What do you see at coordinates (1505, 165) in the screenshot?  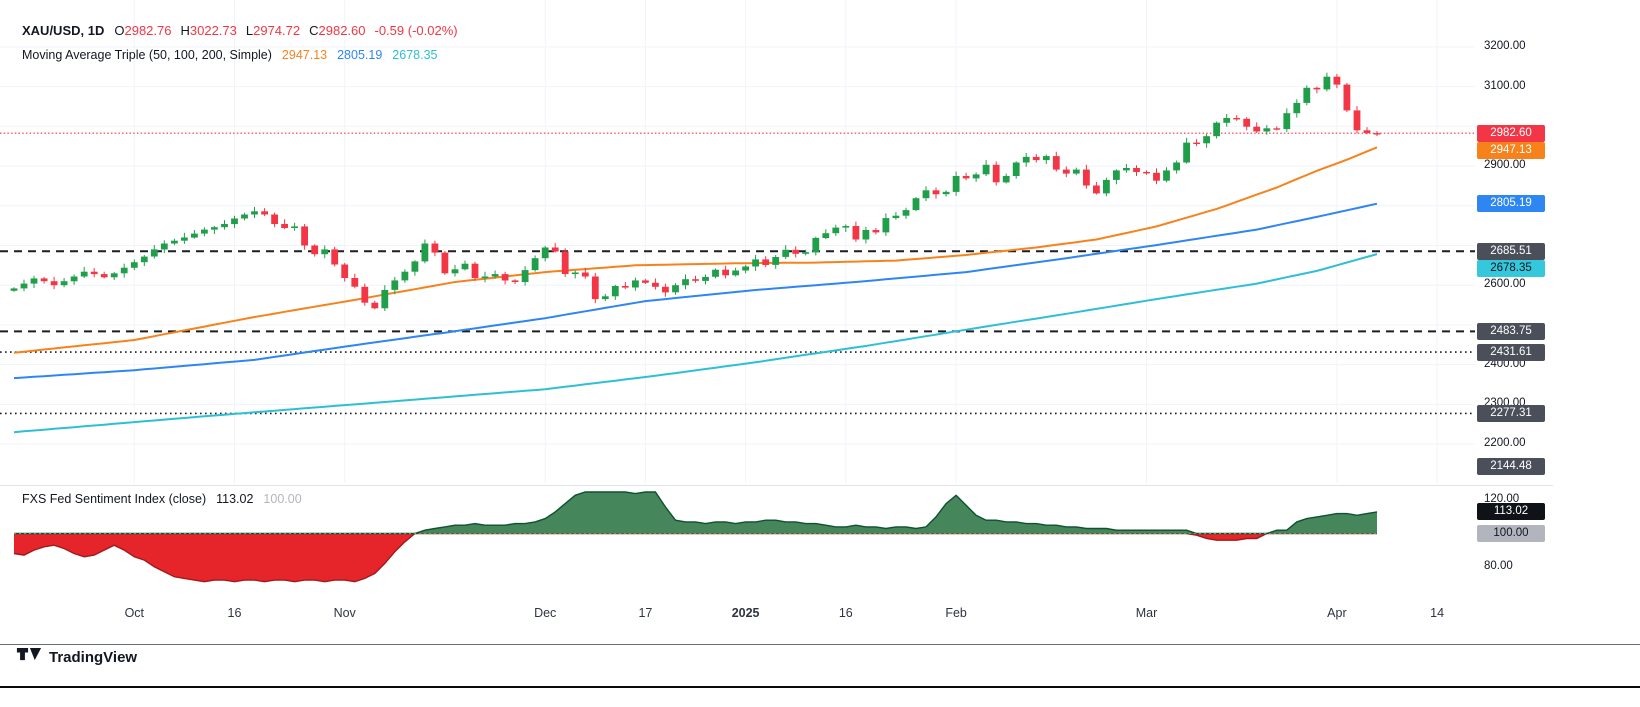 I see `price-axis-label: 2900.00` at bounding box center [1505, 165].